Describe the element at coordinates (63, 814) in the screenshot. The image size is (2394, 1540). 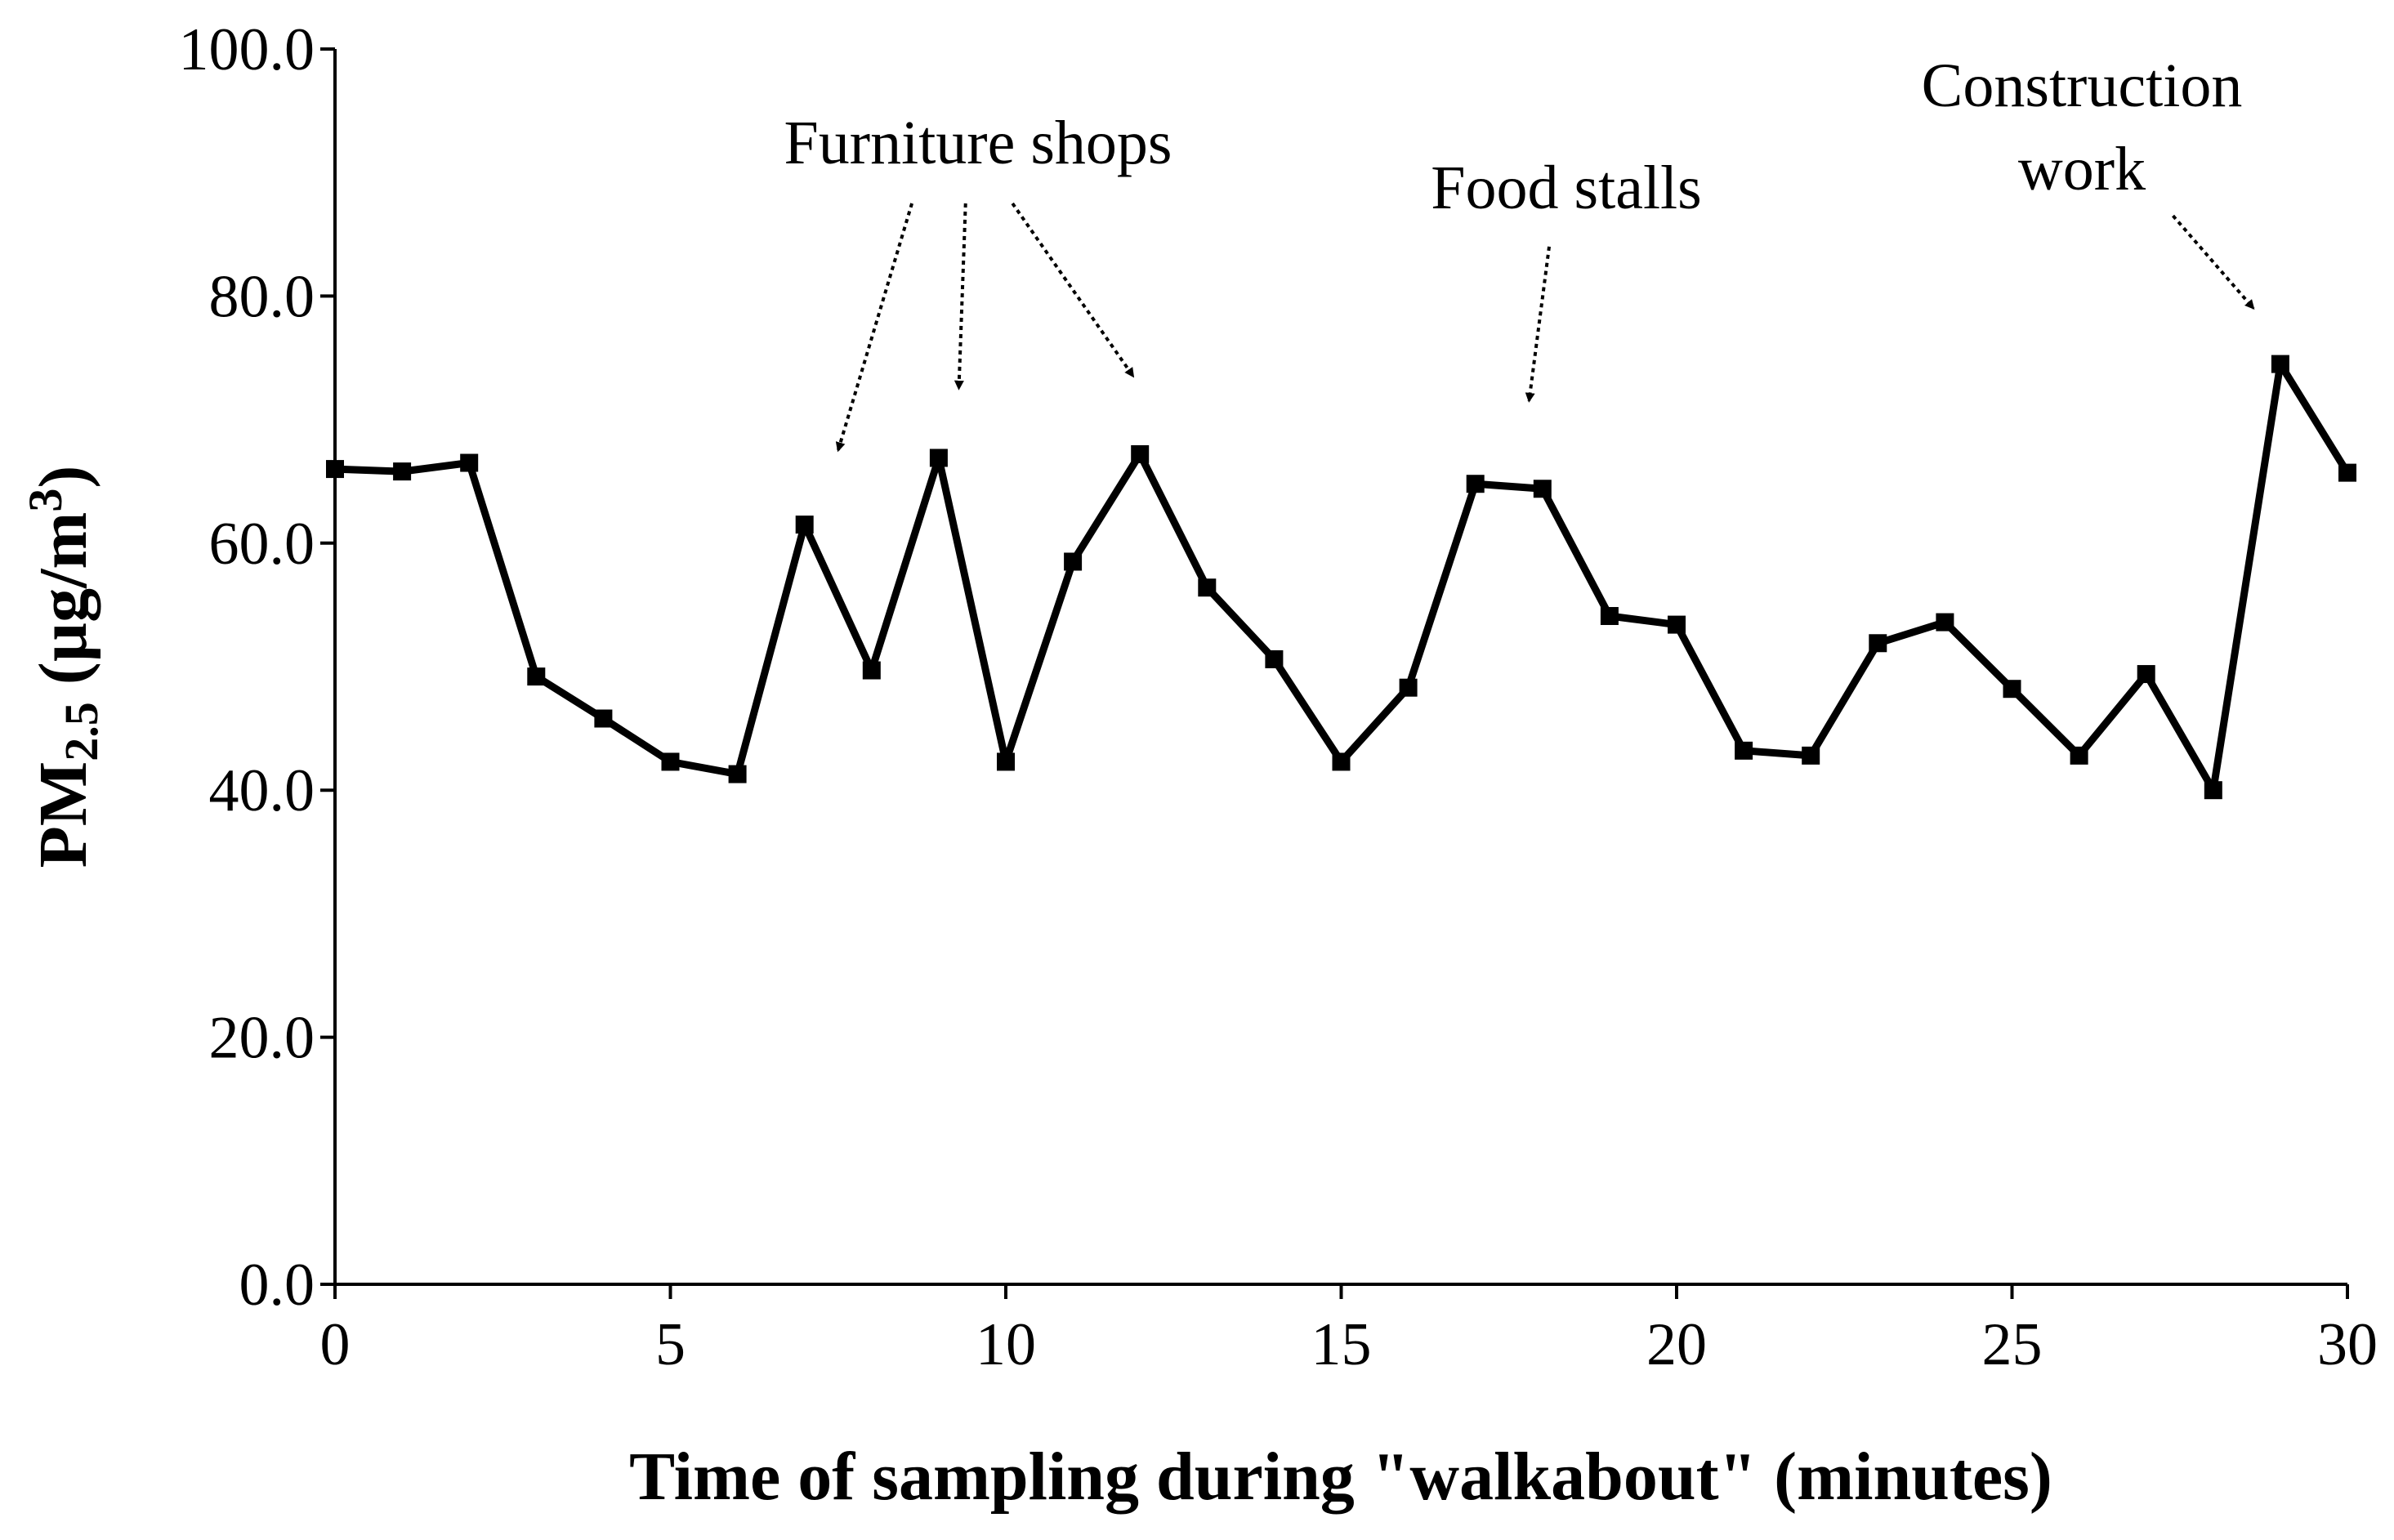
I see `y-axis-title-main: PM` at that location.